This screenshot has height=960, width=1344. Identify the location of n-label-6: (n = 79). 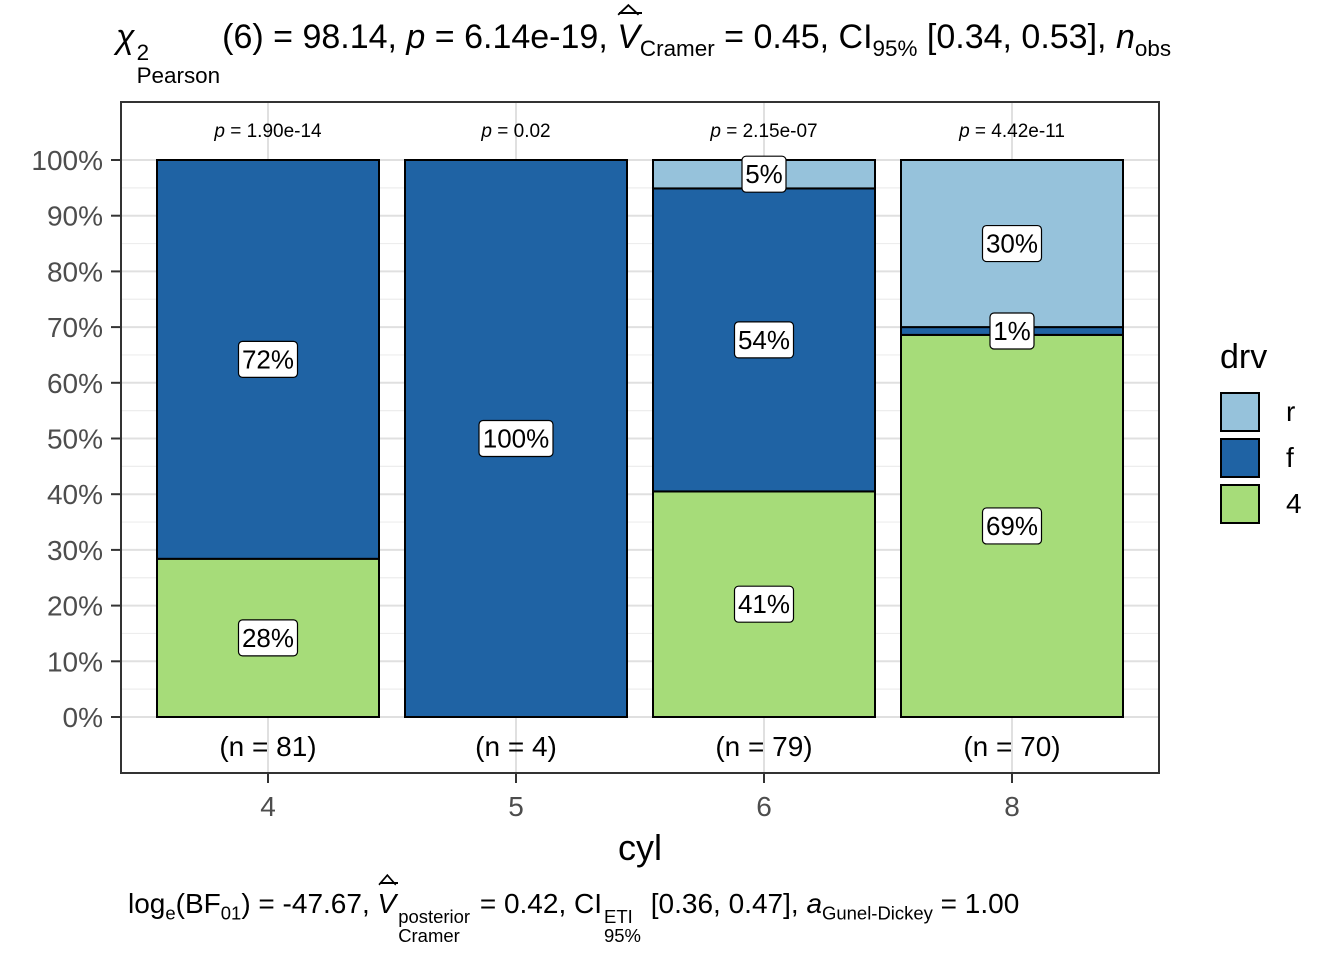
(763, 746).